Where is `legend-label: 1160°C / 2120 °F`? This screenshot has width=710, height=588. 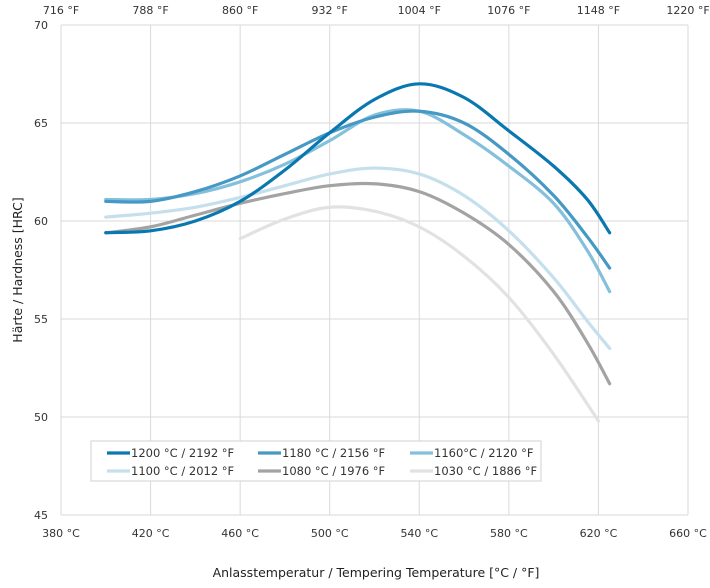
legend-label: 1160°C / 2120 °F is located at coordinates (484, 453).